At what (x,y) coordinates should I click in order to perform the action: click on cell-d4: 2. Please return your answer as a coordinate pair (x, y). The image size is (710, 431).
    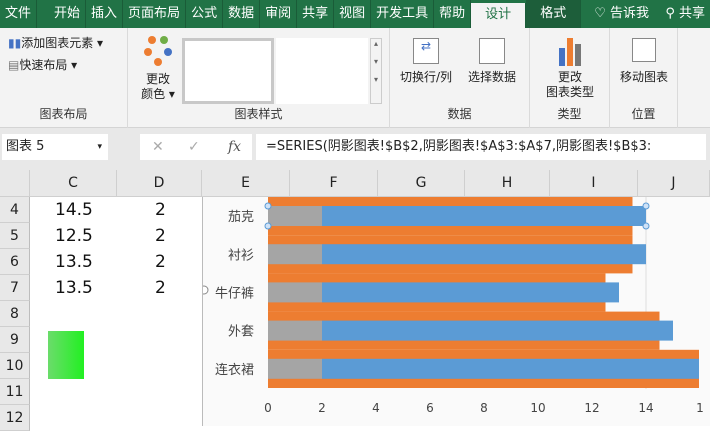
    Looking at the image, I should click on (160, 210).